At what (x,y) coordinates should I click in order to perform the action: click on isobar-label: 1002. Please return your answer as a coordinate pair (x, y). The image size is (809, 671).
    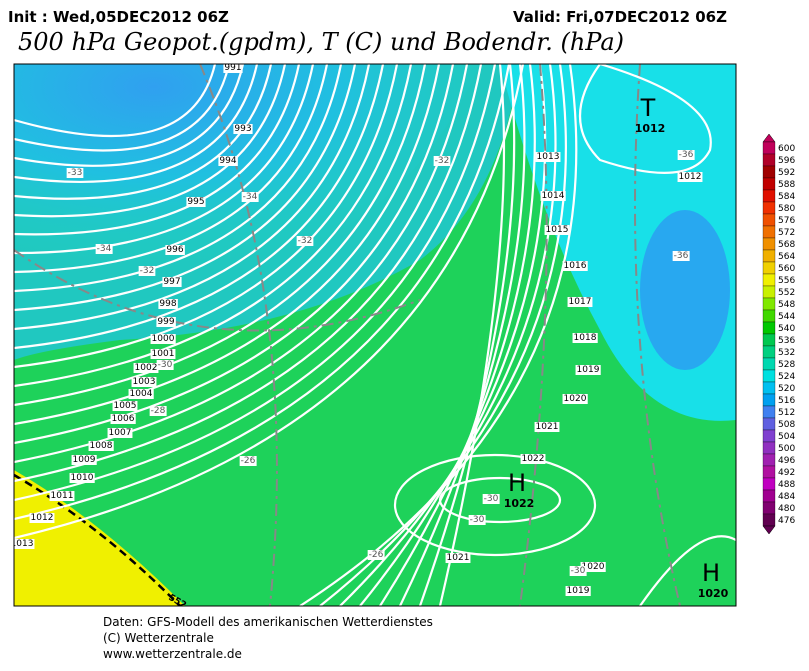
    Looking at the image, I should click on (146, 368).